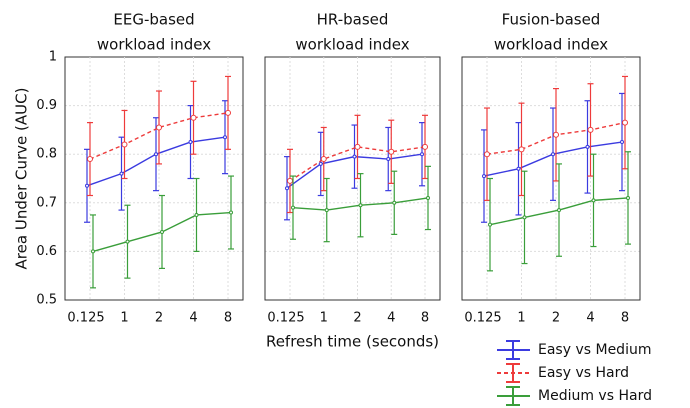 The height and width of the screenshot is (408, 690). Describe the element at coordinates (551, 20) in the screenshot. I see `chart-title: Fusion-based` at that location.